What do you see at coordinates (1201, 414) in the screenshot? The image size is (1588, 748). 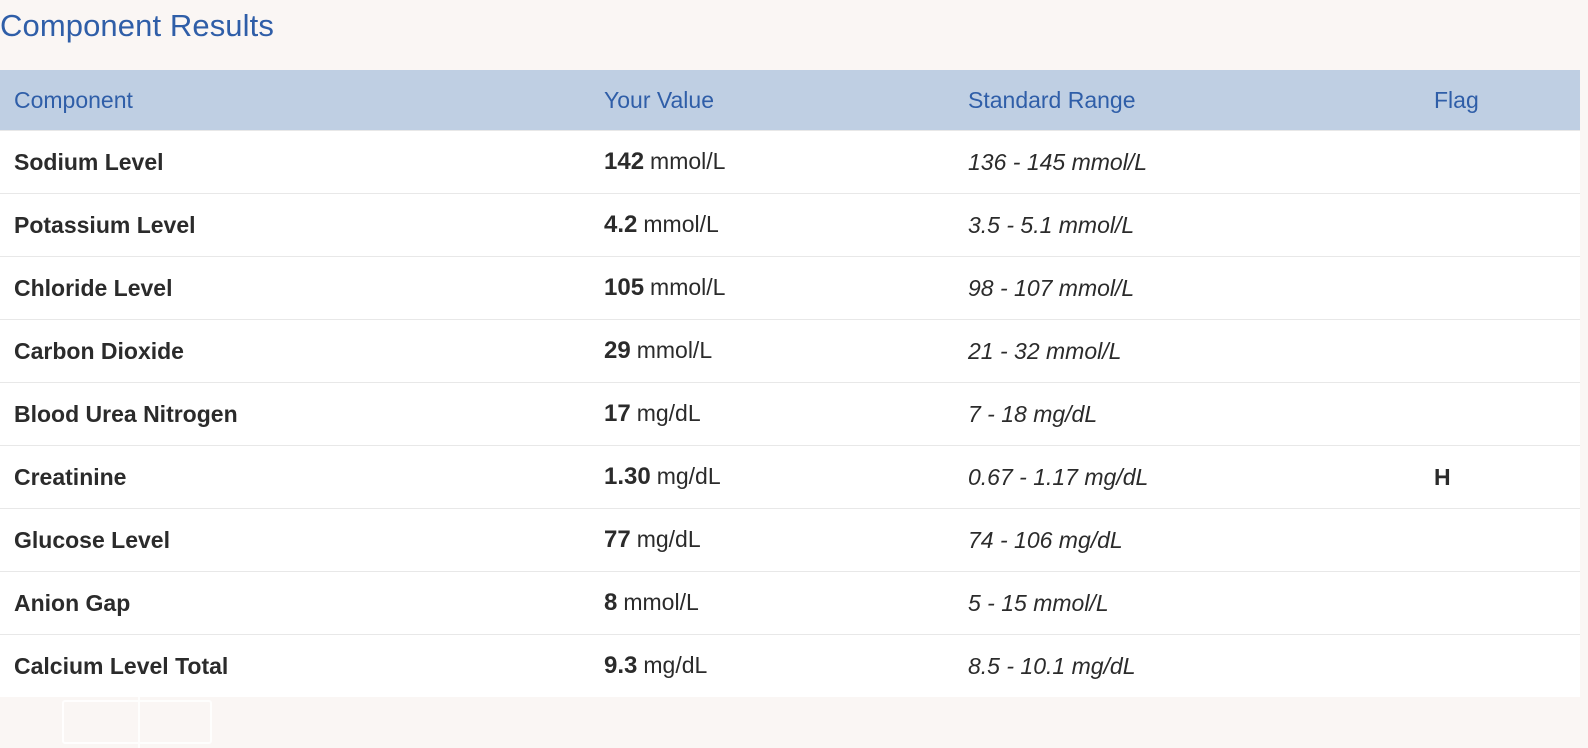 I see `standard-range: 7 - 18 mg/dL` at bounding box center [1201, 414].